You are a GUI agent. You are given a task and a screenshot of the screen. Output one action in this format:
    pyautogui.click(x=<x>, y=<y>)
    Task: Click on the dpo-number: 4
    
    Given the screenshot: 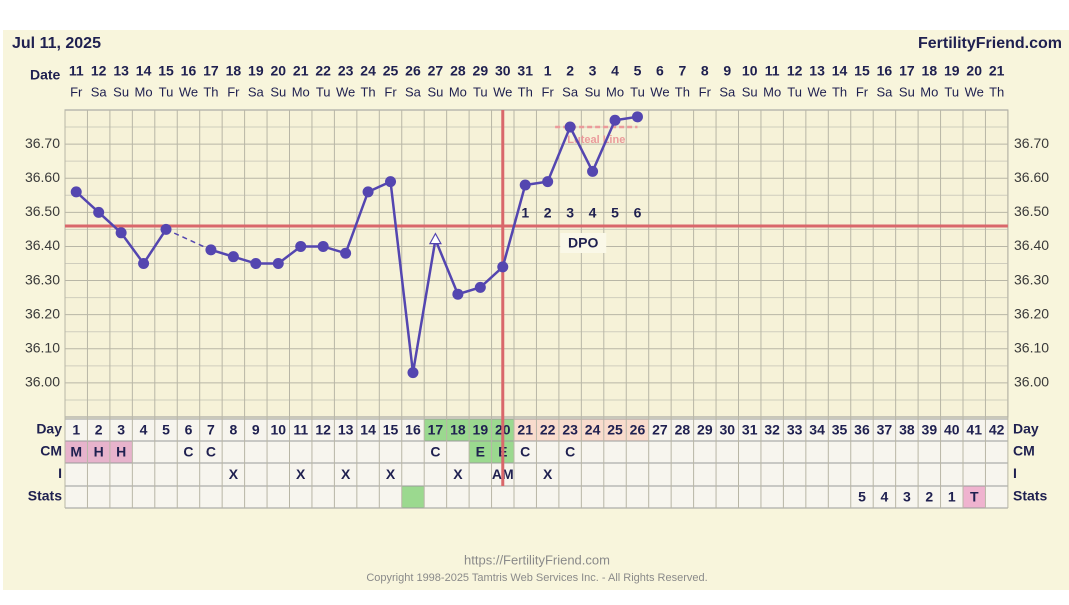 What is the action you would take?
    pyautogui.click(x=593, y=213)
    